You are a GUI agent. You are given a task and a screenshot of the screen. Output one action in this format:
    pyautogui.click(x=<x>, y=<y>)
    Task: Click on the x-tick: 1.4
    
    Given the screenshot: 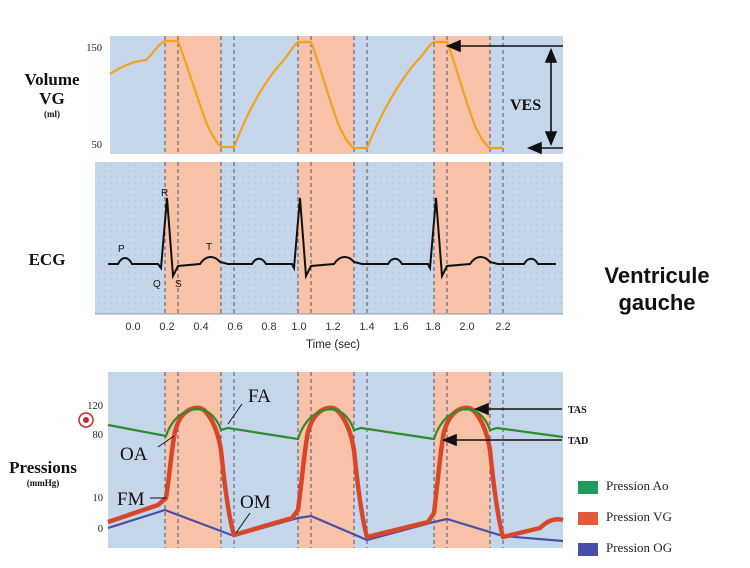 What is the action you would take?
    pyautogui.click(x=366, y=327)
    